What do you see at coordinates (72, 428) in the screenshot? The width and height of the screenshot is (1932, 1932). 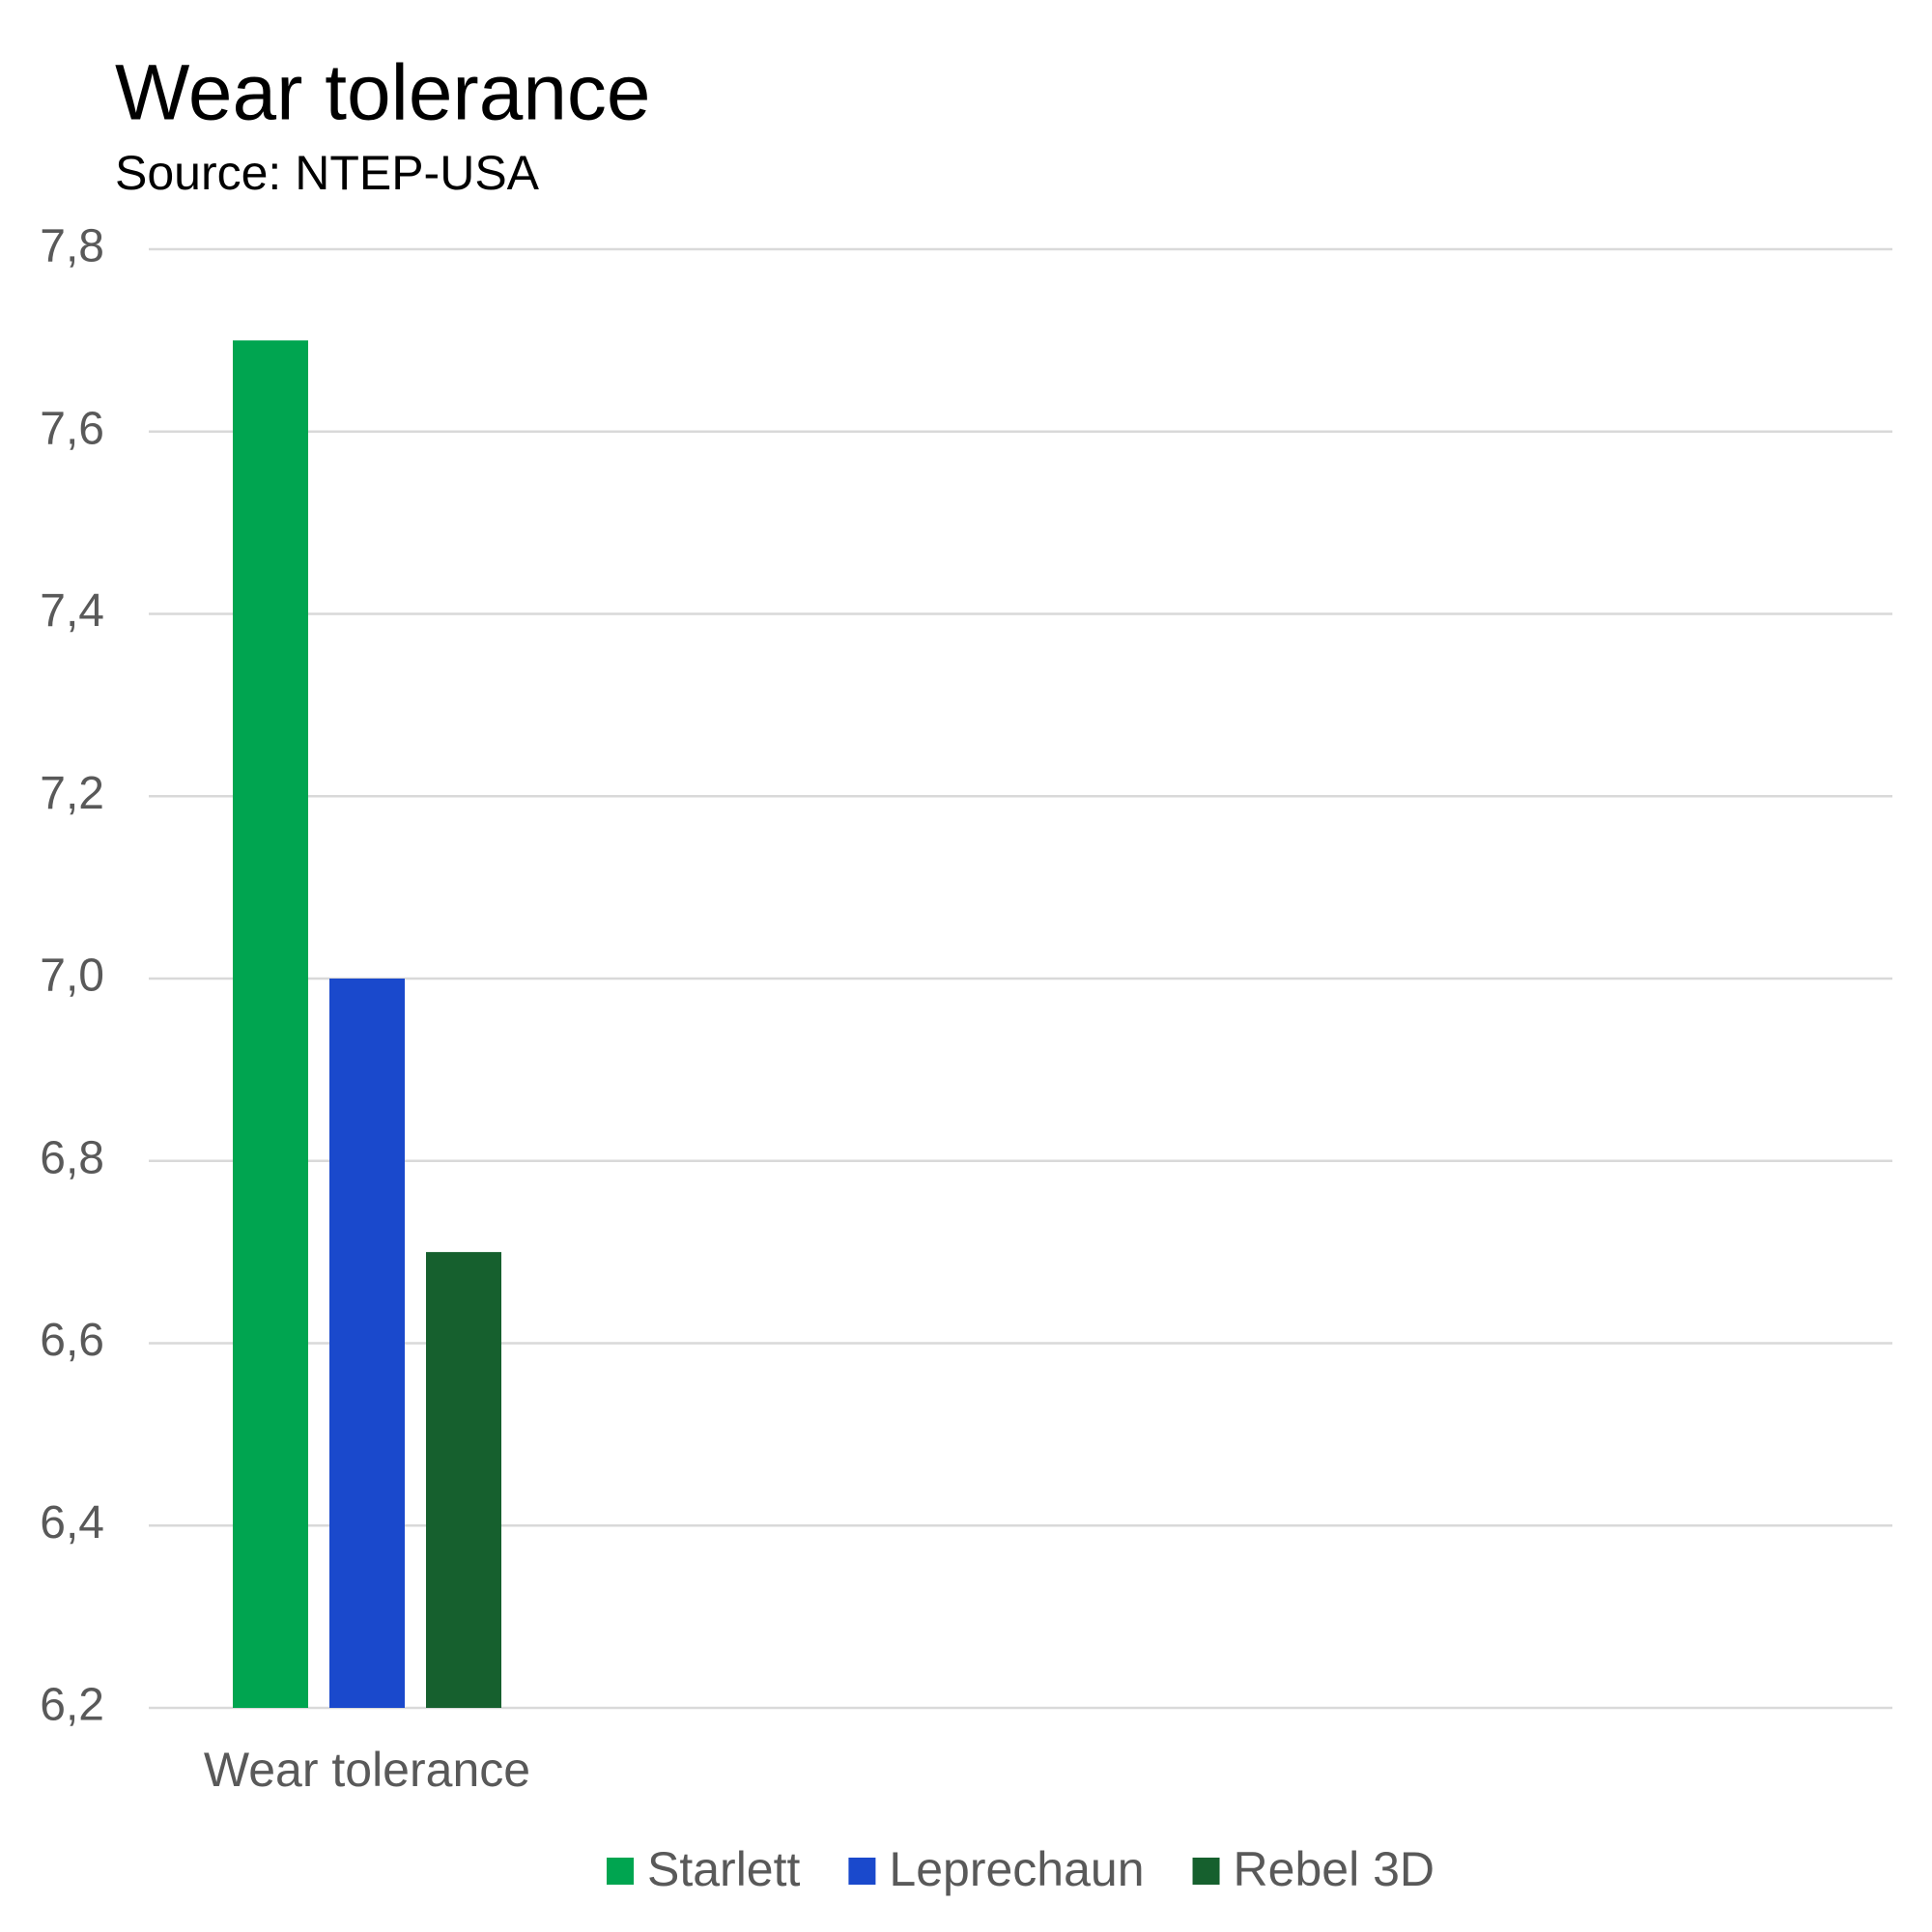 I see `y-tick-label: 7,6` at bounding box center [72, 428].